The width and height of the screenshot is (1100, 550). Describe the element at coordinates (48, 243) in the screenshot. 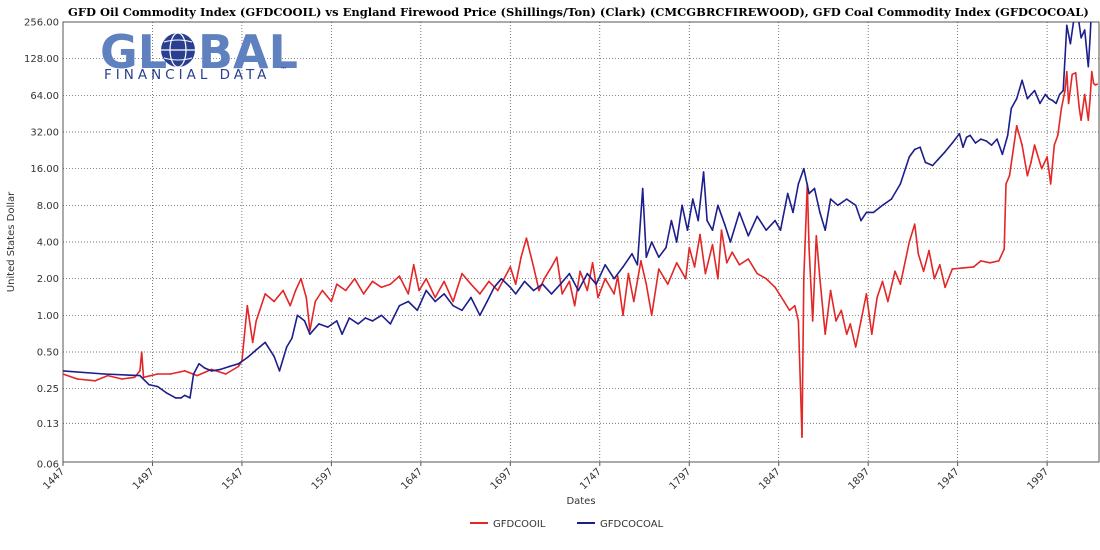

I see `y-tick-label: 4.00` at that location.